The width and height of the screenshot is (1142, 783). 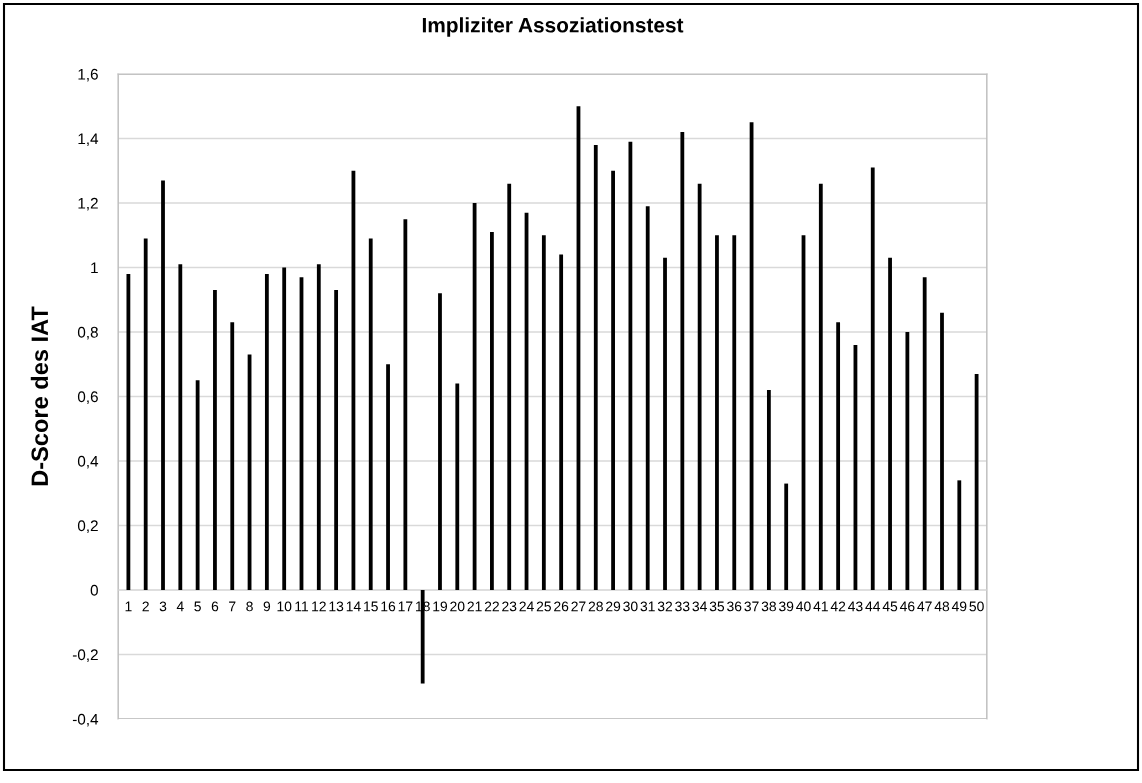 I want to click on x-tick-label: 41, so click(x=820, y=606).